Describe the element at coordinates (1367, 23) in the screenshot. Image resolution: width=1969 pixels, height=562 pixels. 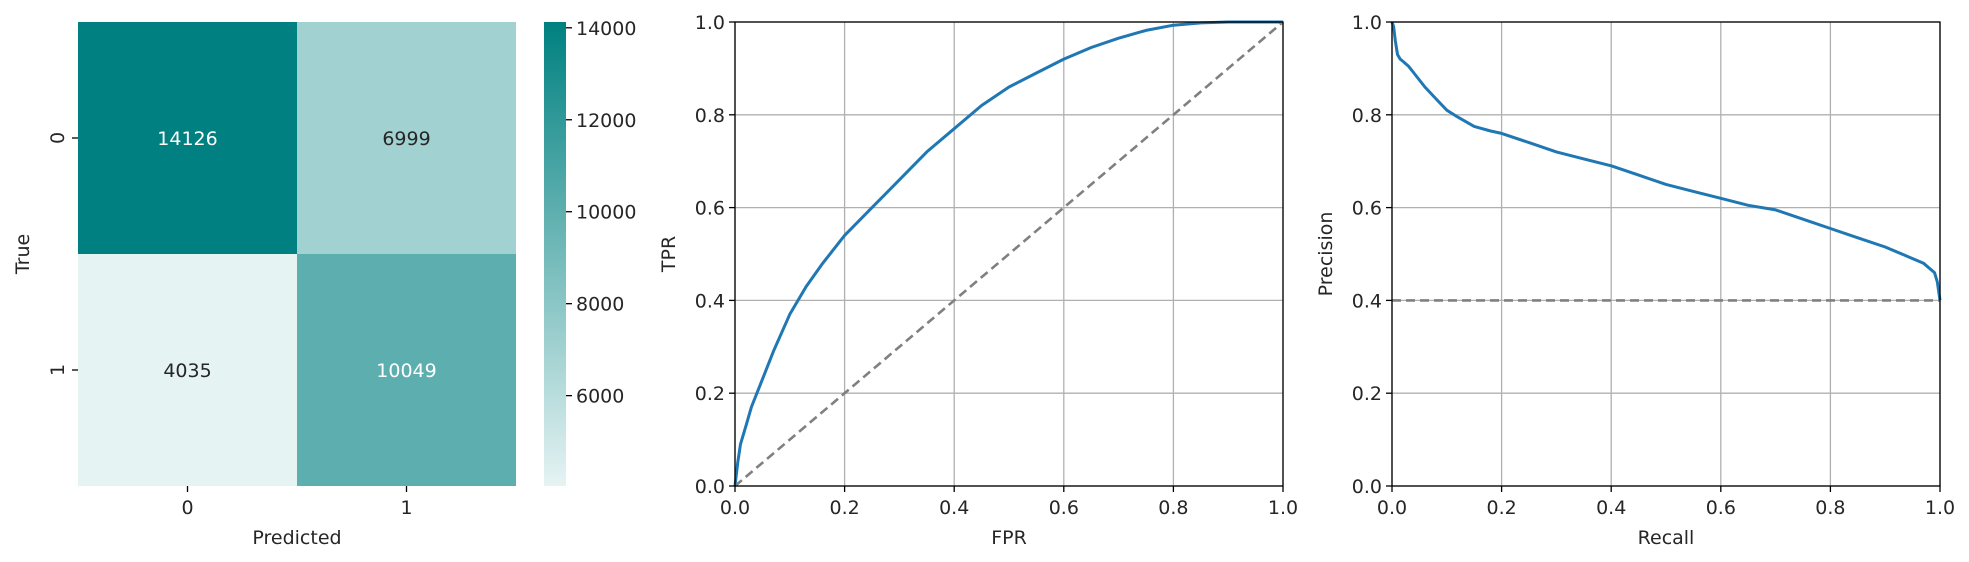
I see `pr-y-tick-label-5: 1.0` at that location.